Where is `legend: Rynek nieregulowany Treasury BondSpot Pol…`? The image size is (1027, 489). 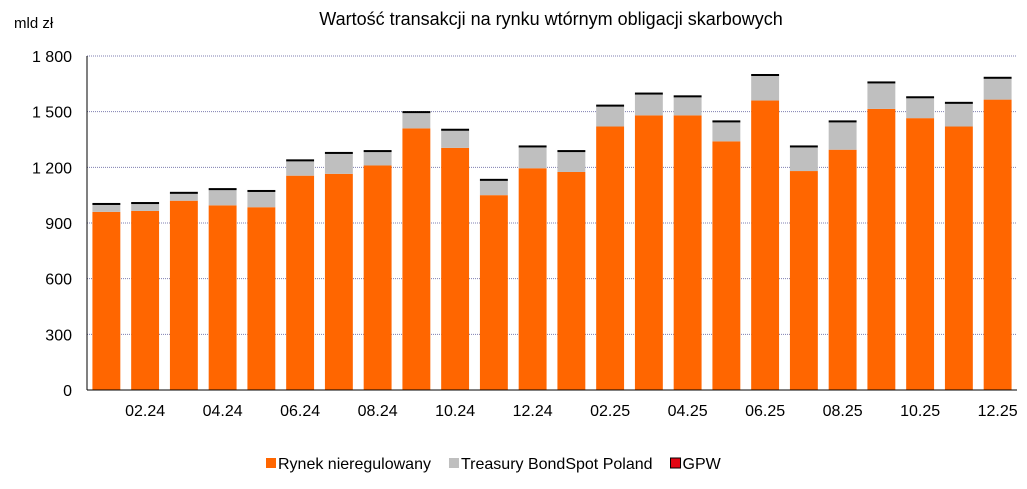 legend: Rynek nieregulowany Treasury BondSpot Pol… is located at coordinates (494, 464).